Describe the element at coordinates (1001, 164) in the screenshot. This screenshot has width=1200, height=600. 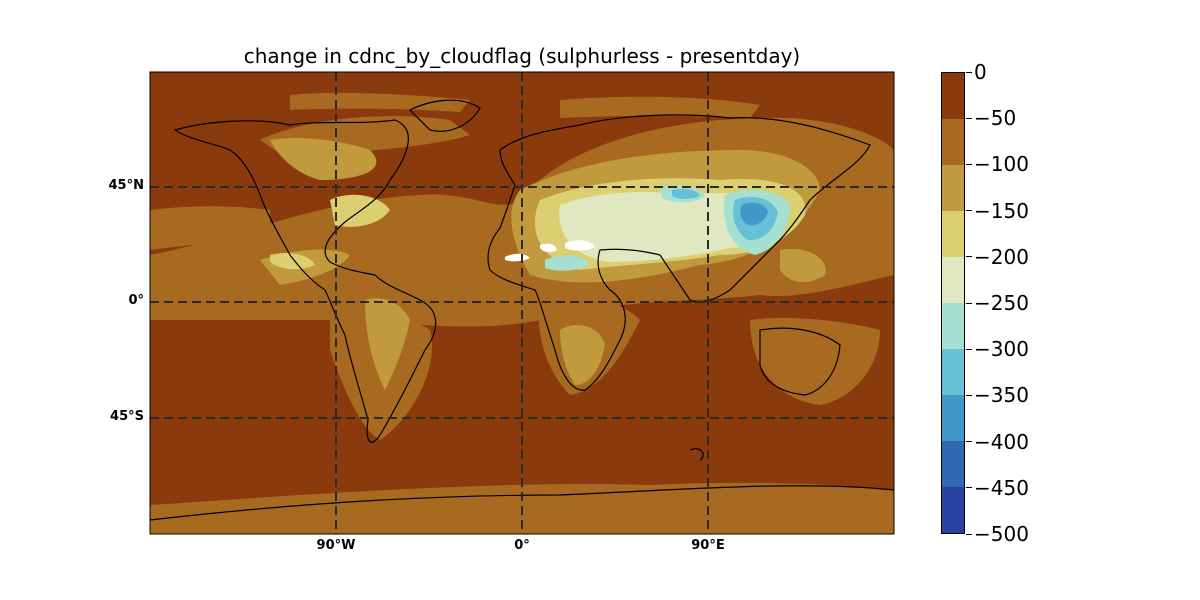
I see `colorbar-tick-label: −100` at that location.